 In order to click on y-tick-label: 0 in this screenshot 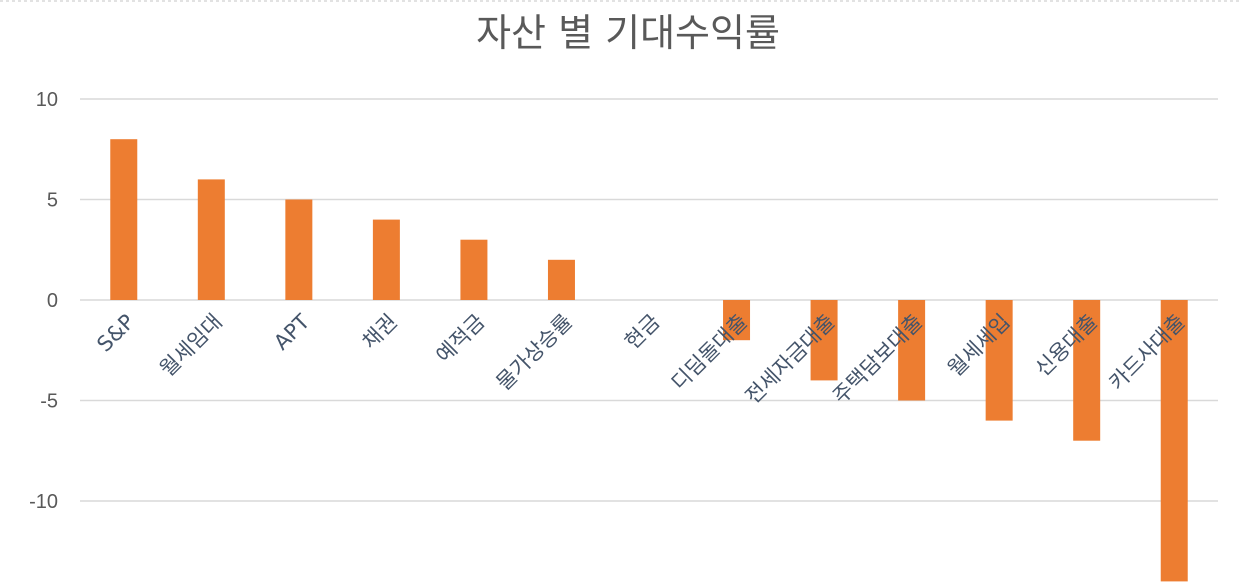, I will do `click(52, 301)`.